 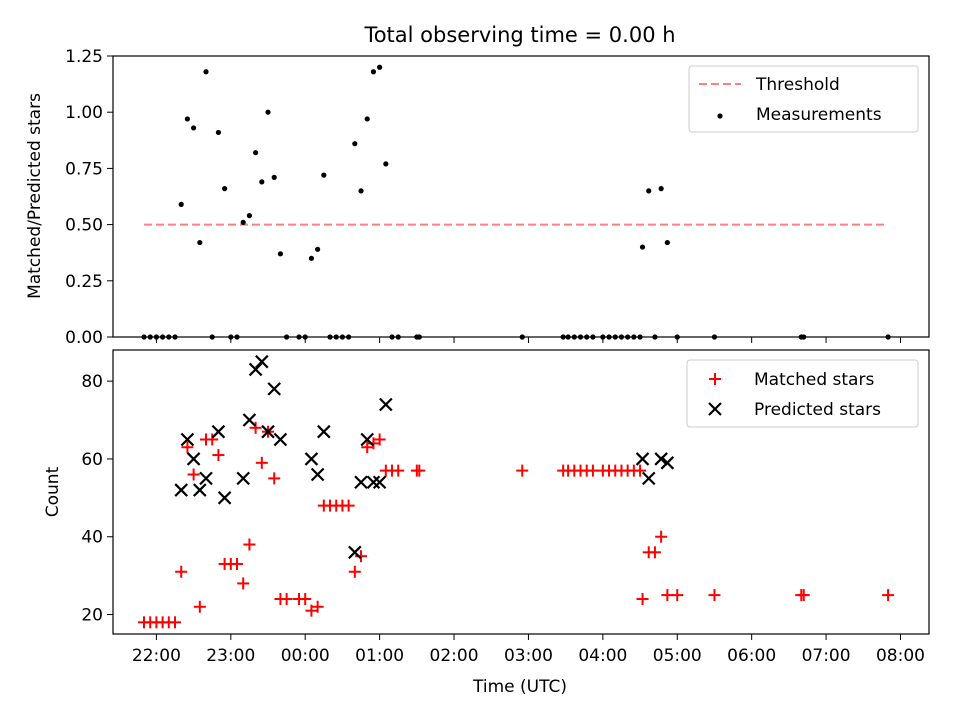 What do you see at coordinates (53, 491) in the screenshot?
I see `count-y-axis-label: Count` at bounding box center [53, 491].